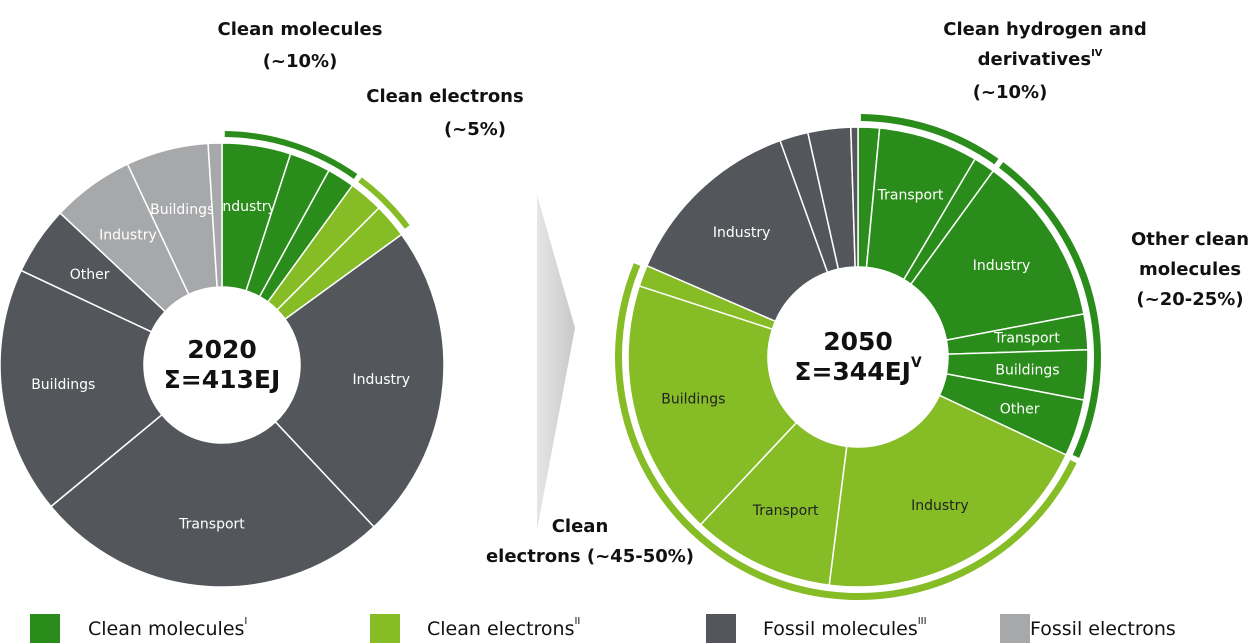 The height and width of the screenshot is (643, 1253). Describe the element at coordinates (300, 29) in the screenshot. I see `label-text: Clean molecules` at that location.